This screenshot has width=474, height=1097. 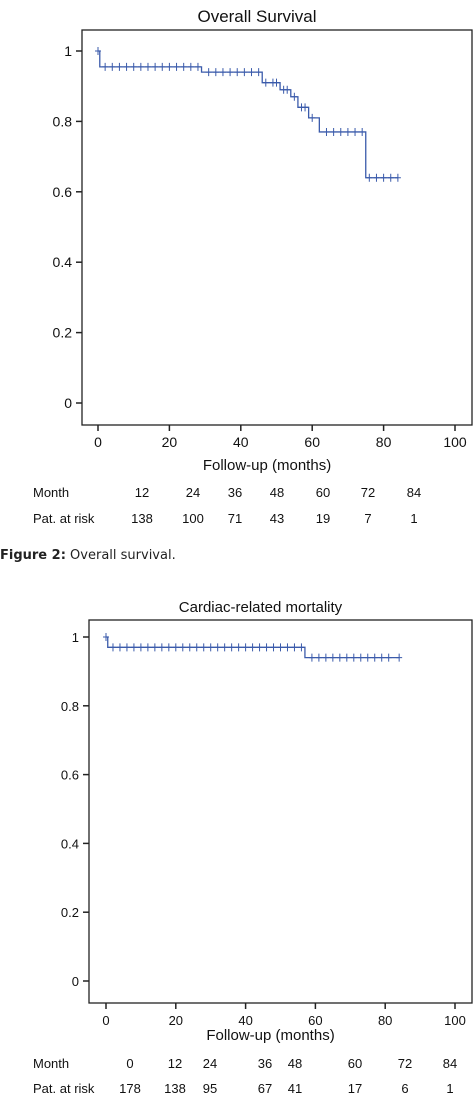 What do you see at coordinates (355, 1063) in the screenshot?
I see `chart2-risk-month: 60` at bounding box center [355, 1063].